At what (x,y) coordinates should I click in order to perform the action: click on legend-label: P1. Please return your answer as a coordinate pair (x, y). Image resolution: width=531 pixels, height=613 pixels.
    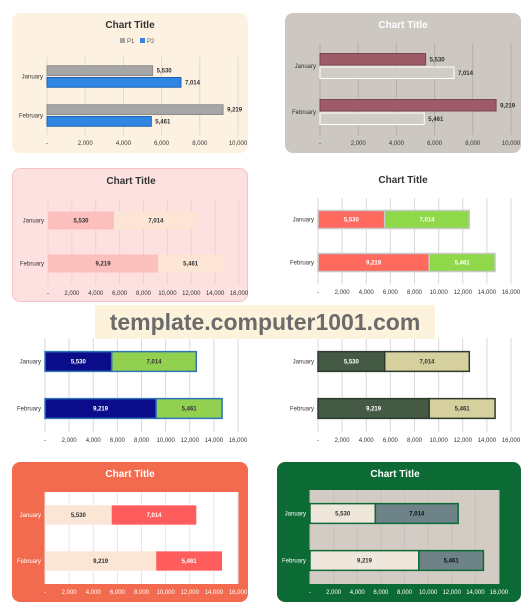
    Looking at the image, I should click on (131, 42).